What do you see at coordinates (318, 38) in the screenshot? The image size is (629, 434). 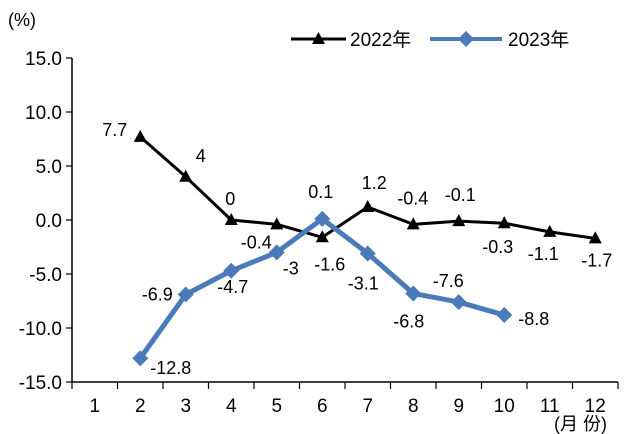 I see `legend-2022-triangle-marker` at bounding box center [318, 38].